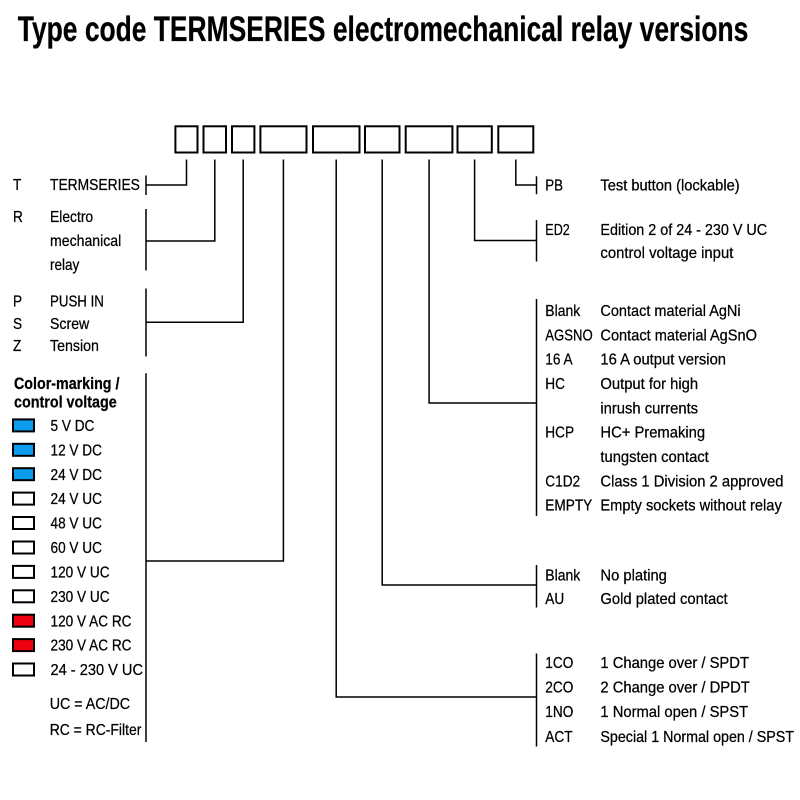 This screenshot has height=800, width=800. Describe the element at coordinates (562, 482) in the screenshot. I see `svg-text: C1D2` at that location.